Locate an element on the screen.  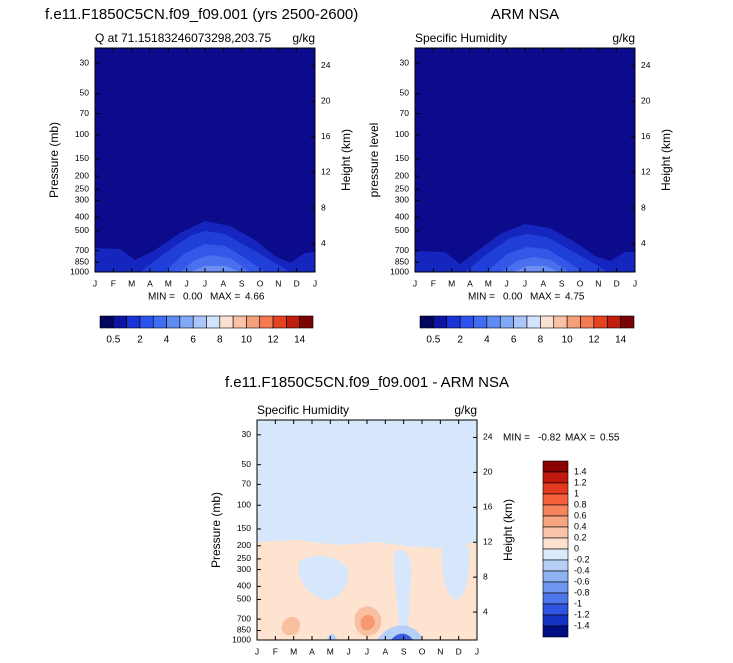
colorbar-label: -0.4 is located at coordinates (582, 570).